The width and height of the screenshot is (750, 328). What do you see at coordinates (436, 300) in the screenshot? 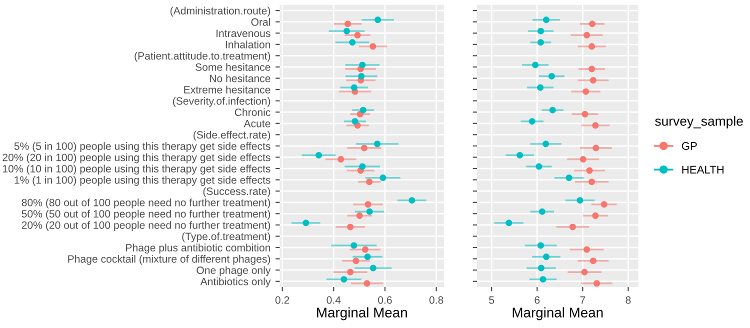
I see `x-tick-label: 0.8` at bounding box center [436, 300].